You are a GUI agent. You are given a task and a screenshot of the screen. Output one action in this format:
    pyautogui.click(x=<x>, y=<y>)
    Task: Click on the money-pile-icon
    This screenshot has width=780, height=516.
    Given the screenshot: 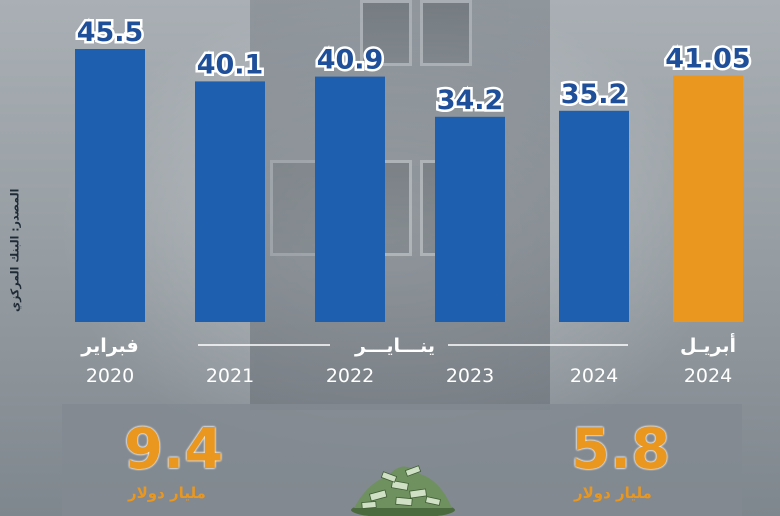 What is the action you would take?
    pyautogui.click(x=403, y=490)
    